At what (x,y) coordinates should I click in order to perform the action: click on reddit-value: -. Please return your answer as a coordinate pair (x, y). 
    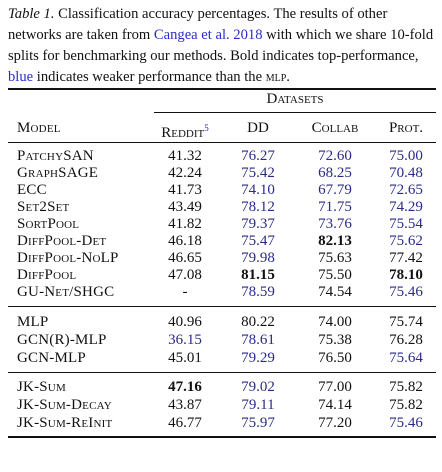
    Looking at the image, I should click on (185, 292).